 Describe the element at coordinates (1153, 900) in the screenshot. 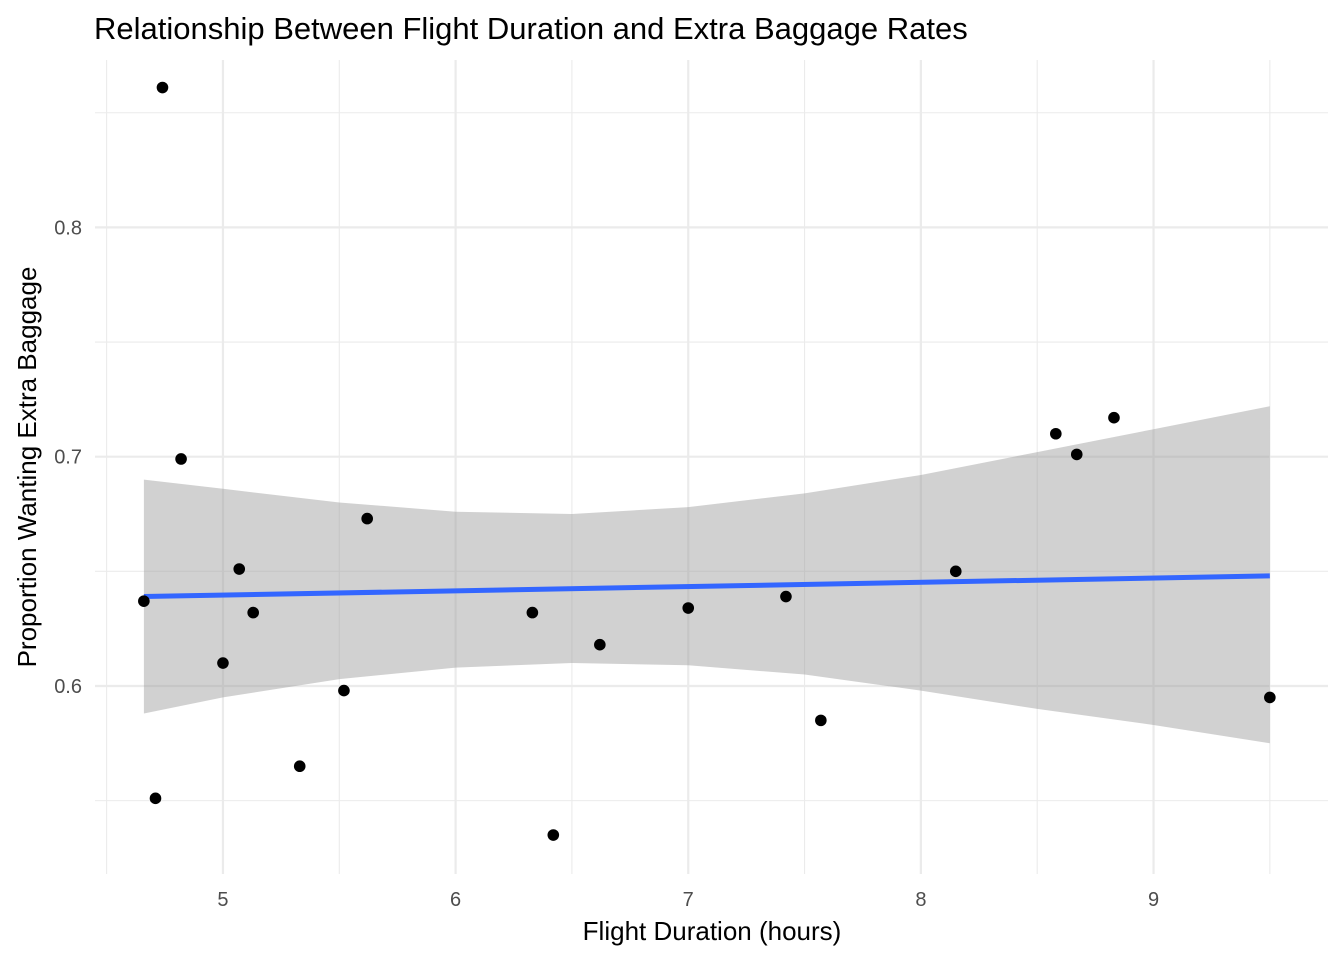

I see `x-tick-label: 9` at that location.